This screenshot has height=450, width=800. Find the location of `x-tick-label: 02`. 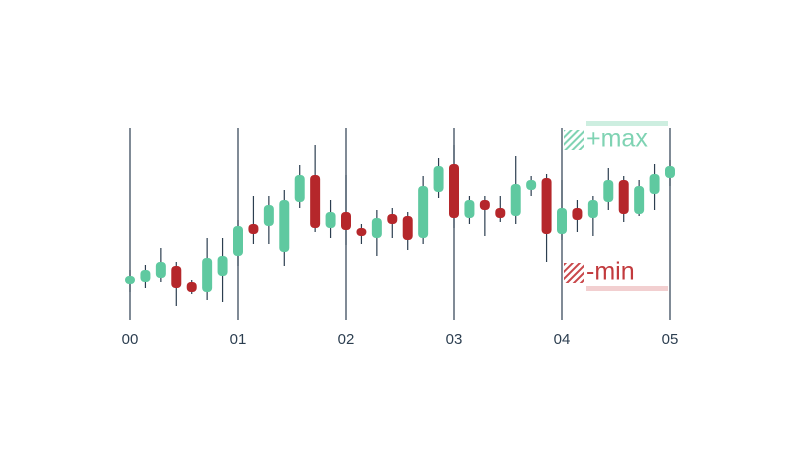

x-tick-label: 02 is located at coordinates (346, 339).